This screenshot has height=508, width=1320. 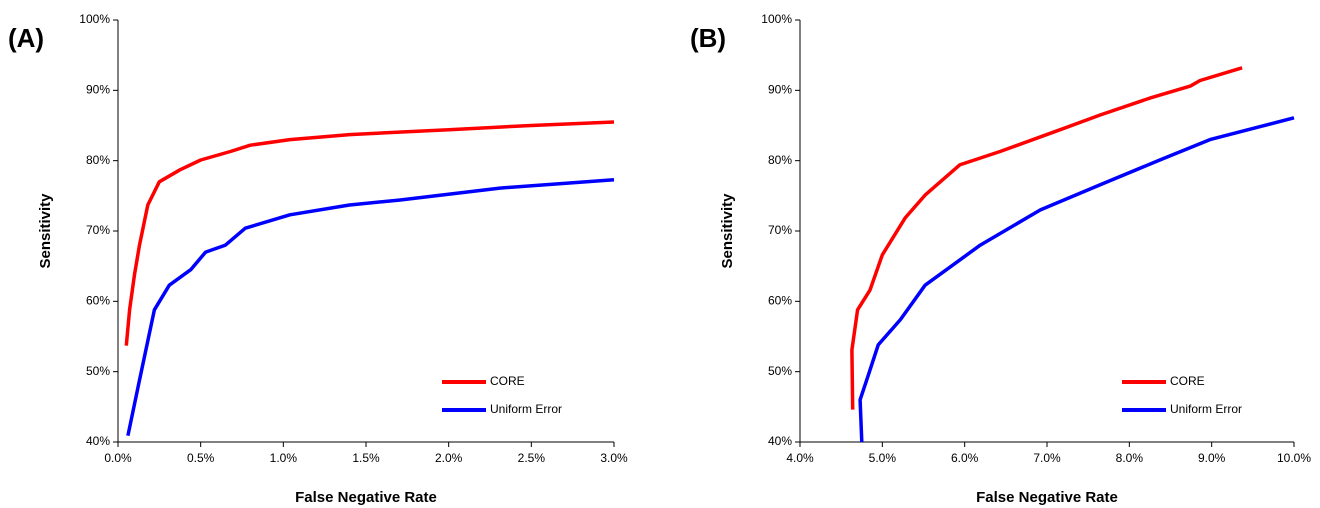 I want to click on x-tick-label: 4.0%, so click(x=800, y=458).